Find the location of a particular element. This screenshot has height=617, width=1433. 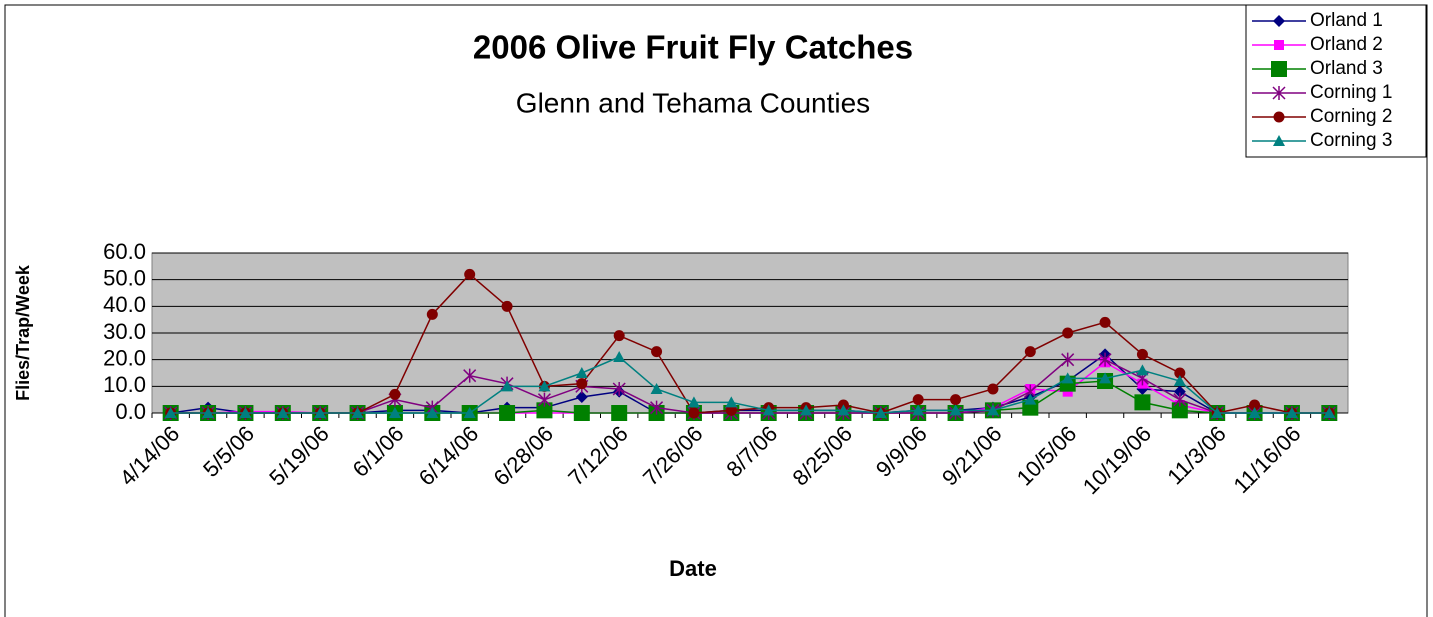

y-tick-label: 10.0 is located at coordinates (124, 384).